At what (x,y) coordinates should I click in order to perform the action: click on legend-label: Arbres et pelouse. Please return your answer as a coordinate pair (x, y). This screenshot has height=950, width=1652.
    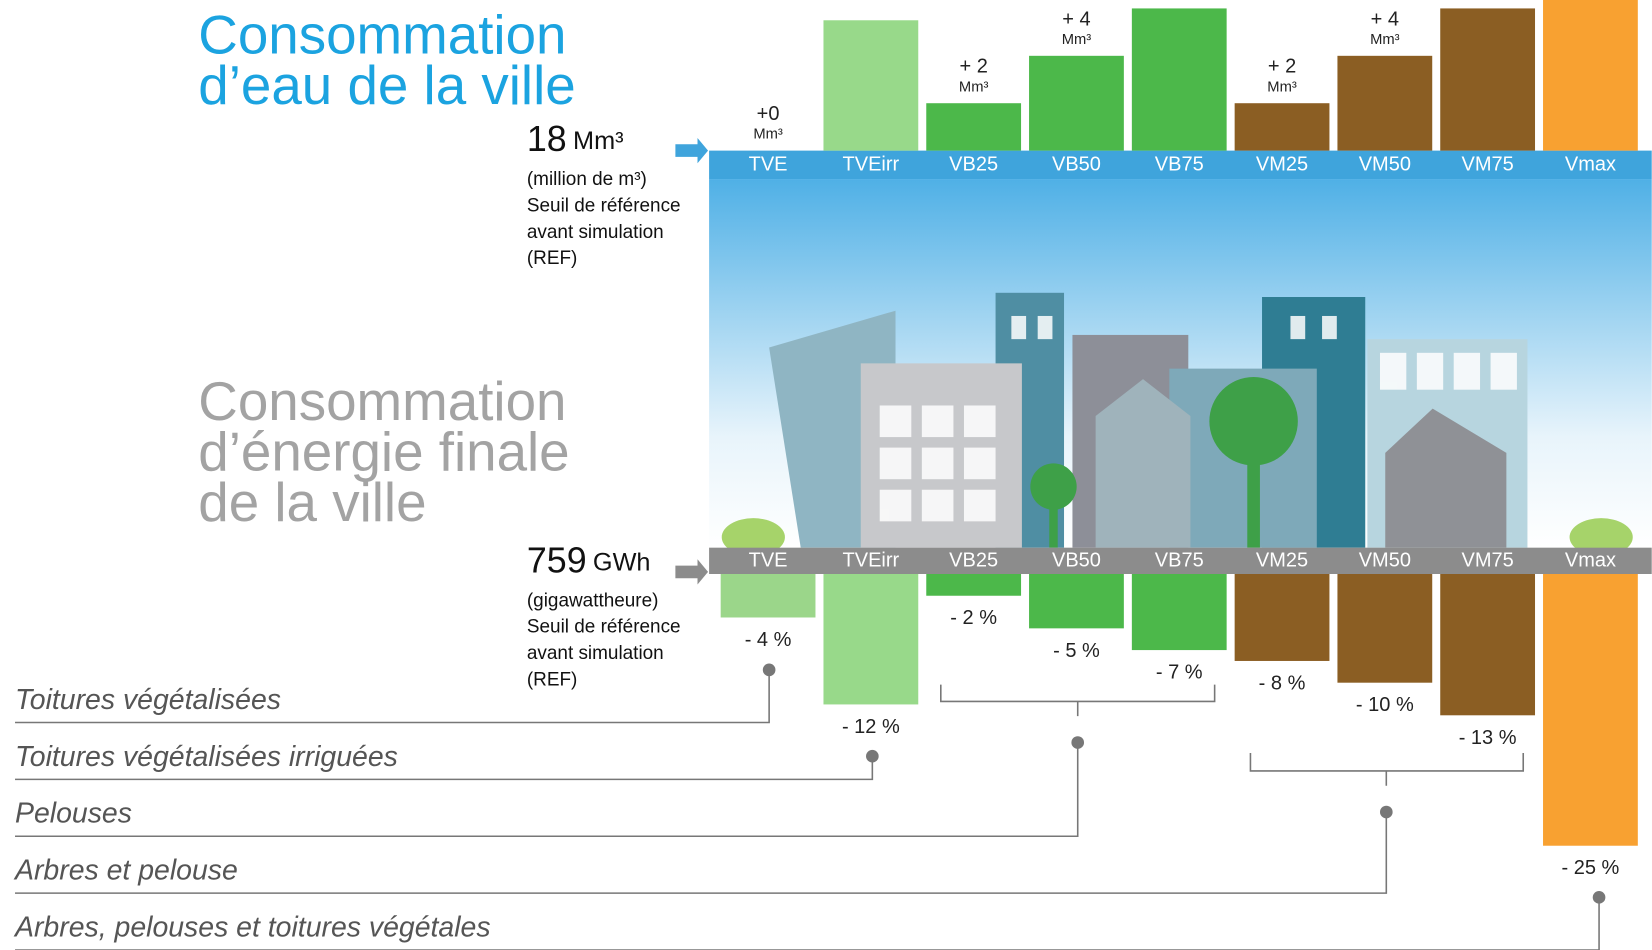
    Looking at the image, I should click on (125, 871).